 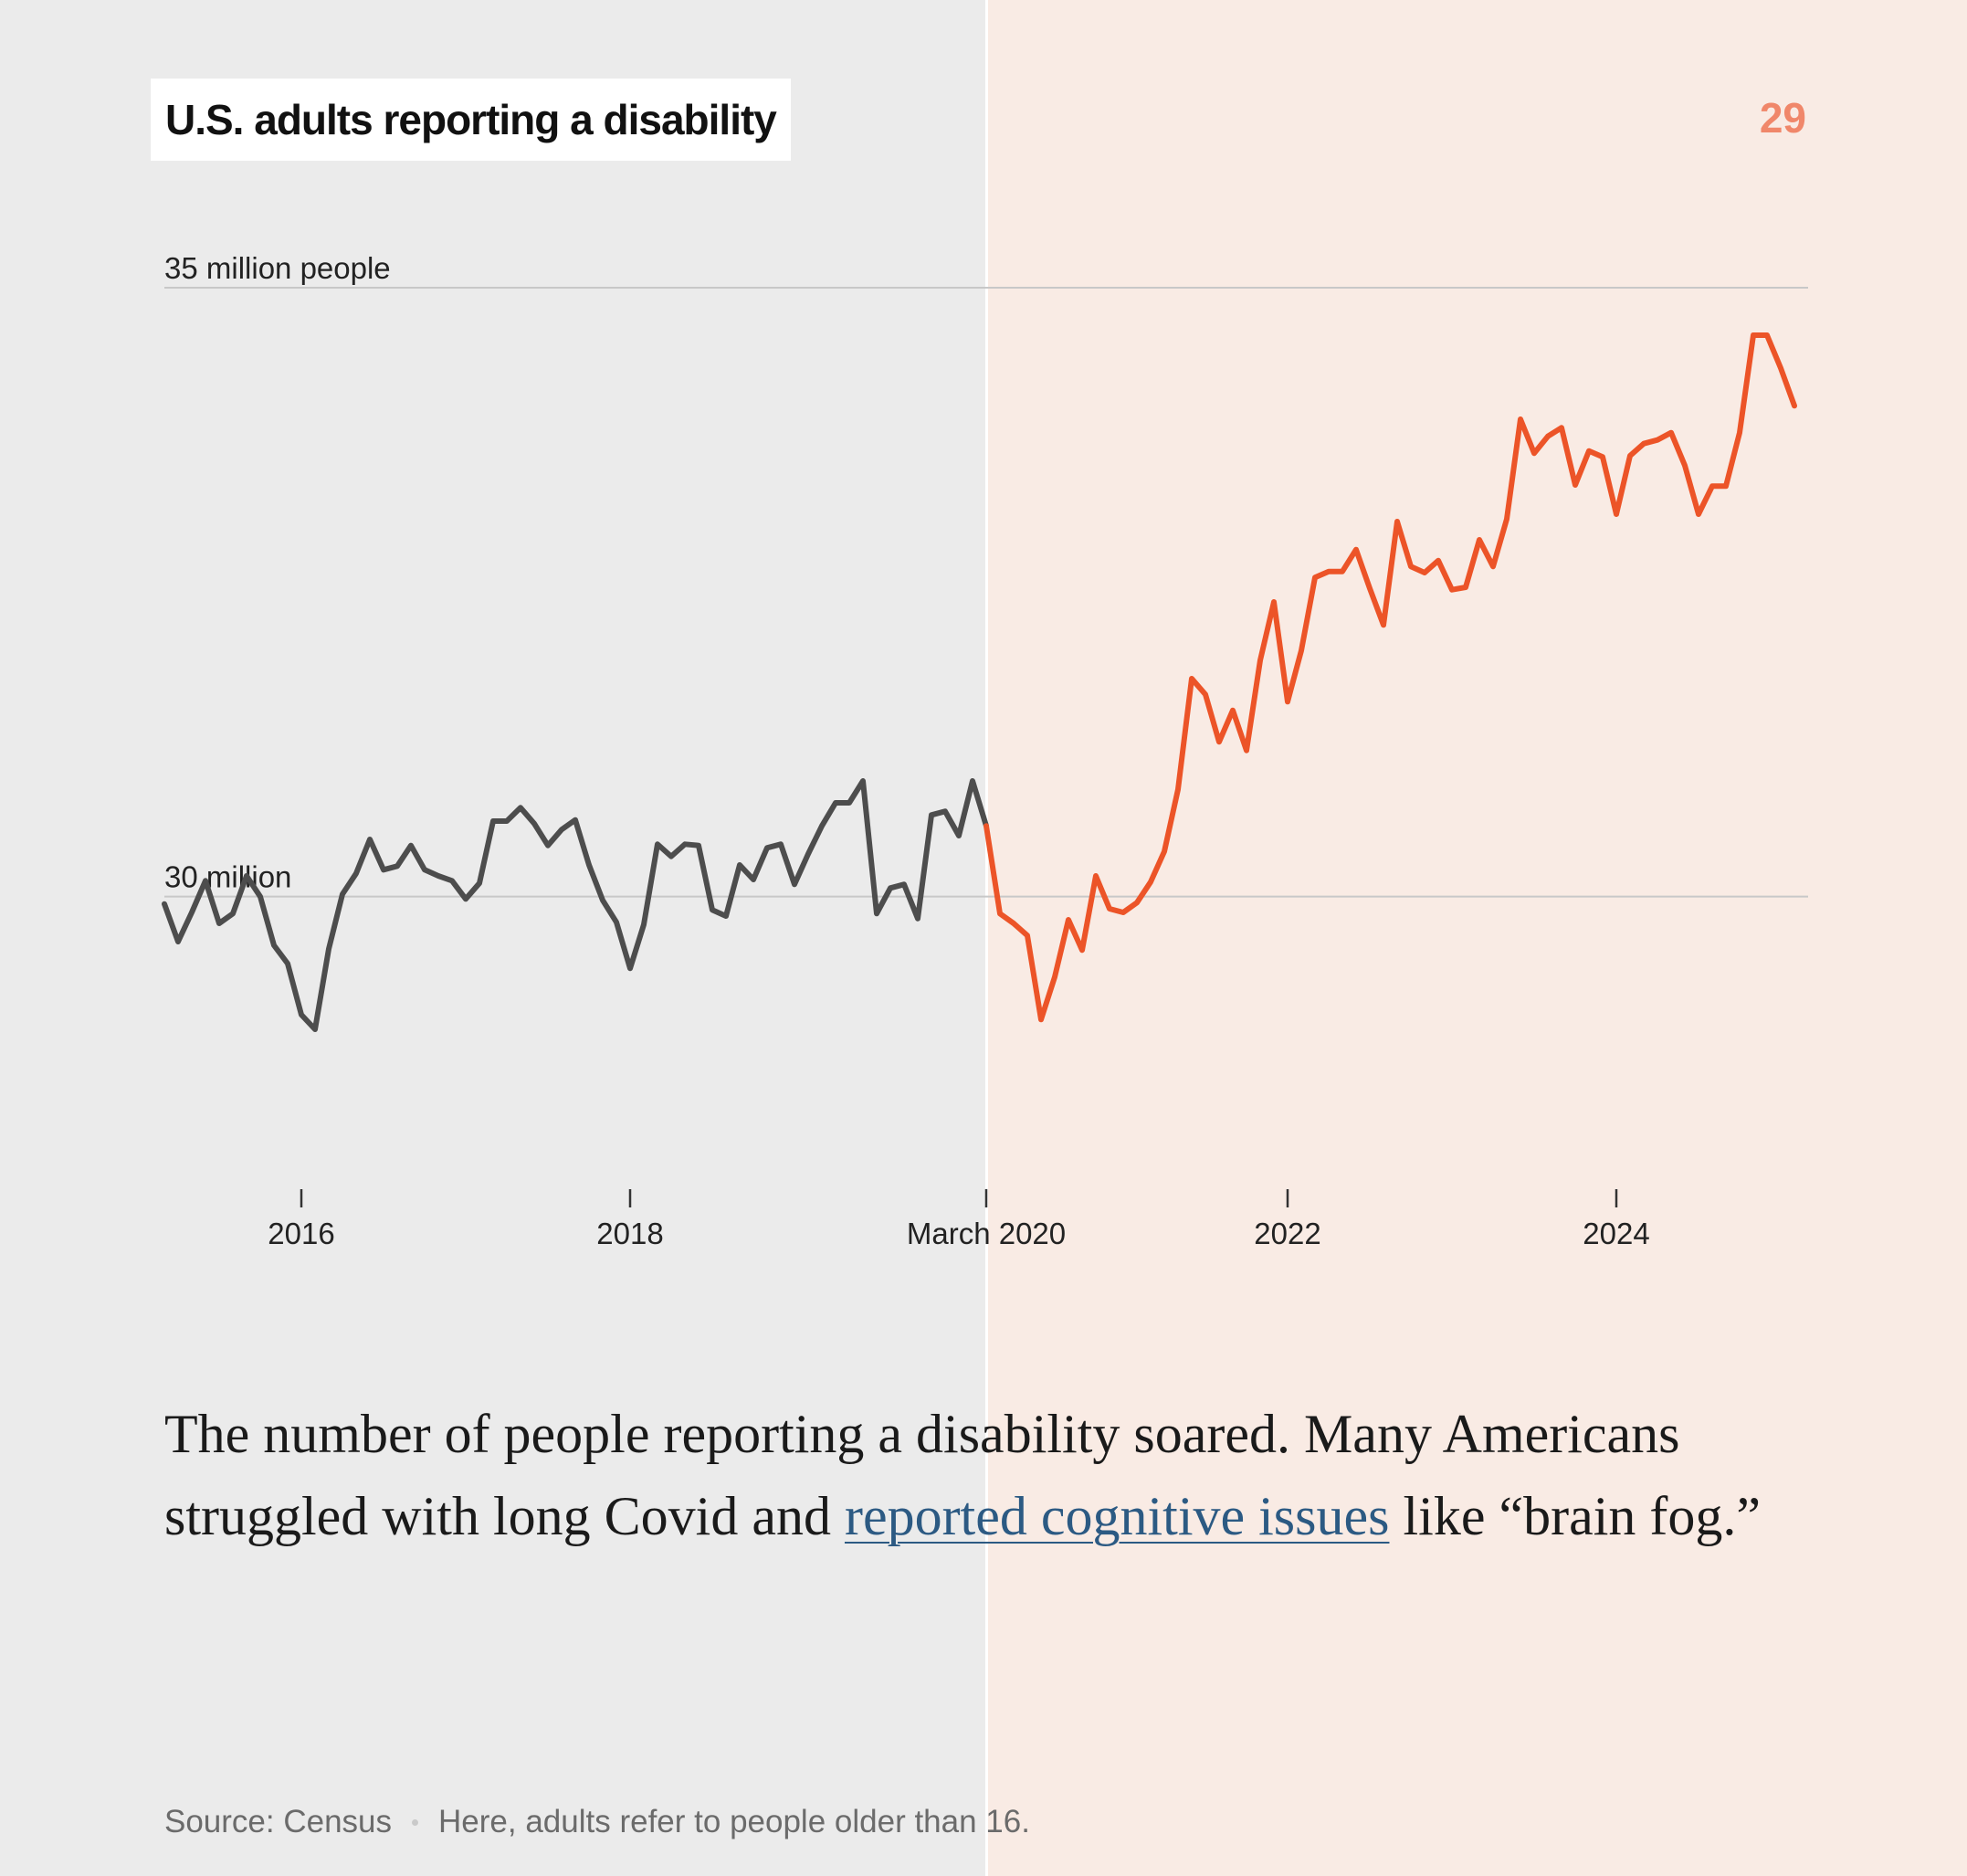 I want to click on x-axis-label: 2024, so click(x=1616, y=1233).